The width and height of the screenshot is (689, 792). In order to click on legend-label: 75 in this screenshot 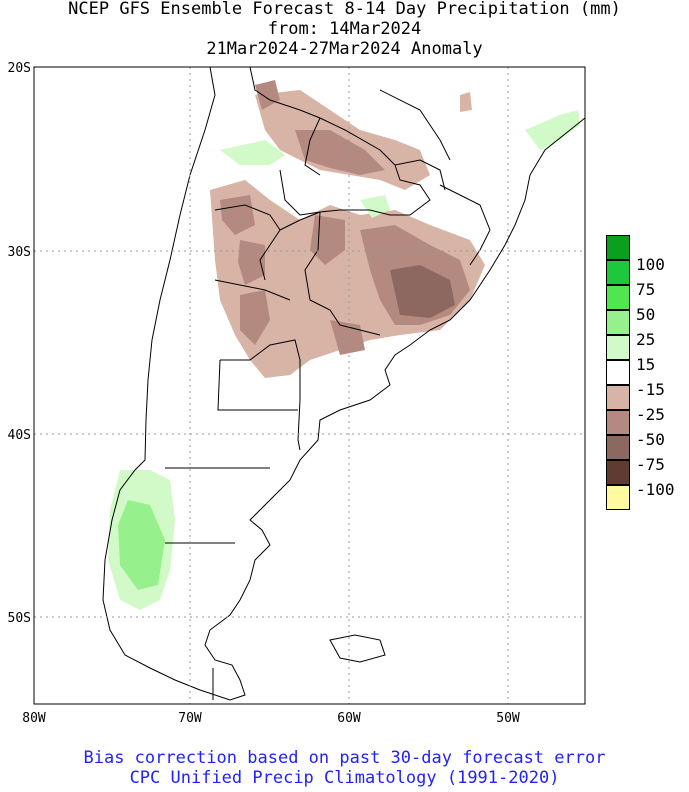, I will do `click(646, 289)`.